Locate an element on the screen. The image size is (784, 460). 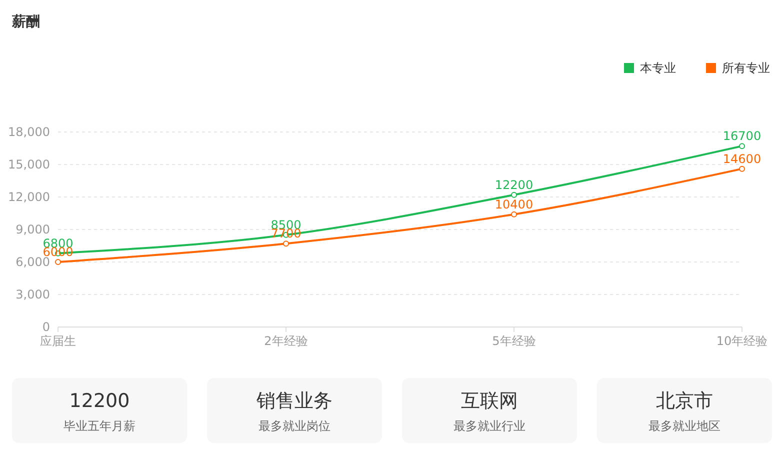
data-label: 10400 is located at coordinates (514, 204).